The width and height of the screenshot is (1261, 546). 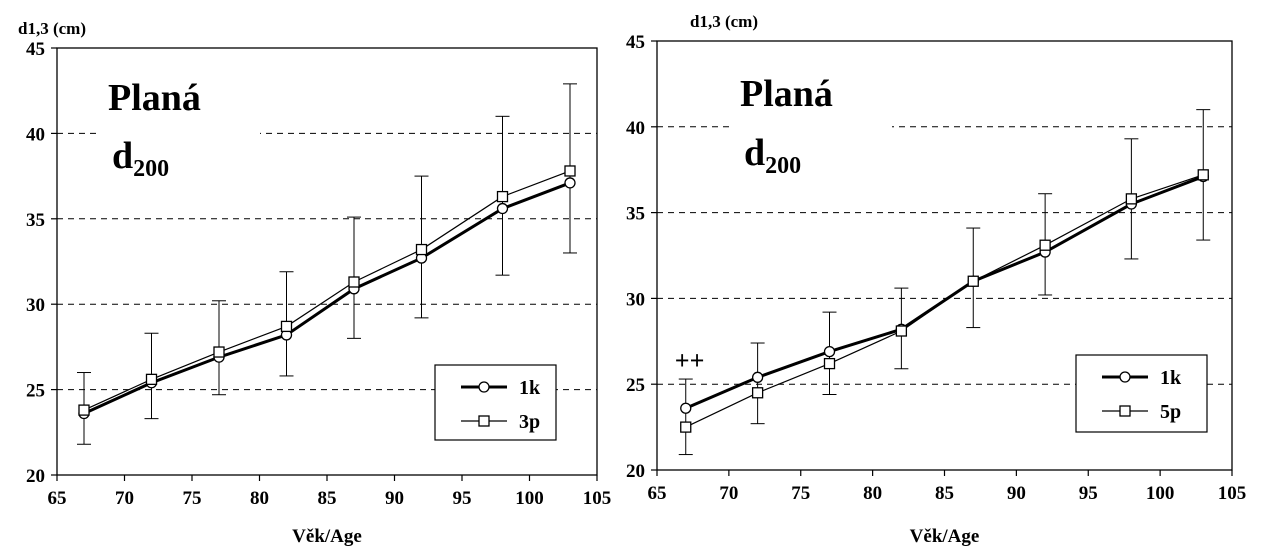 What do you see at coordinates (529, 422) in the screenshot?
I see `legend-label-3p: 3p` at bounding box center [529, 422].